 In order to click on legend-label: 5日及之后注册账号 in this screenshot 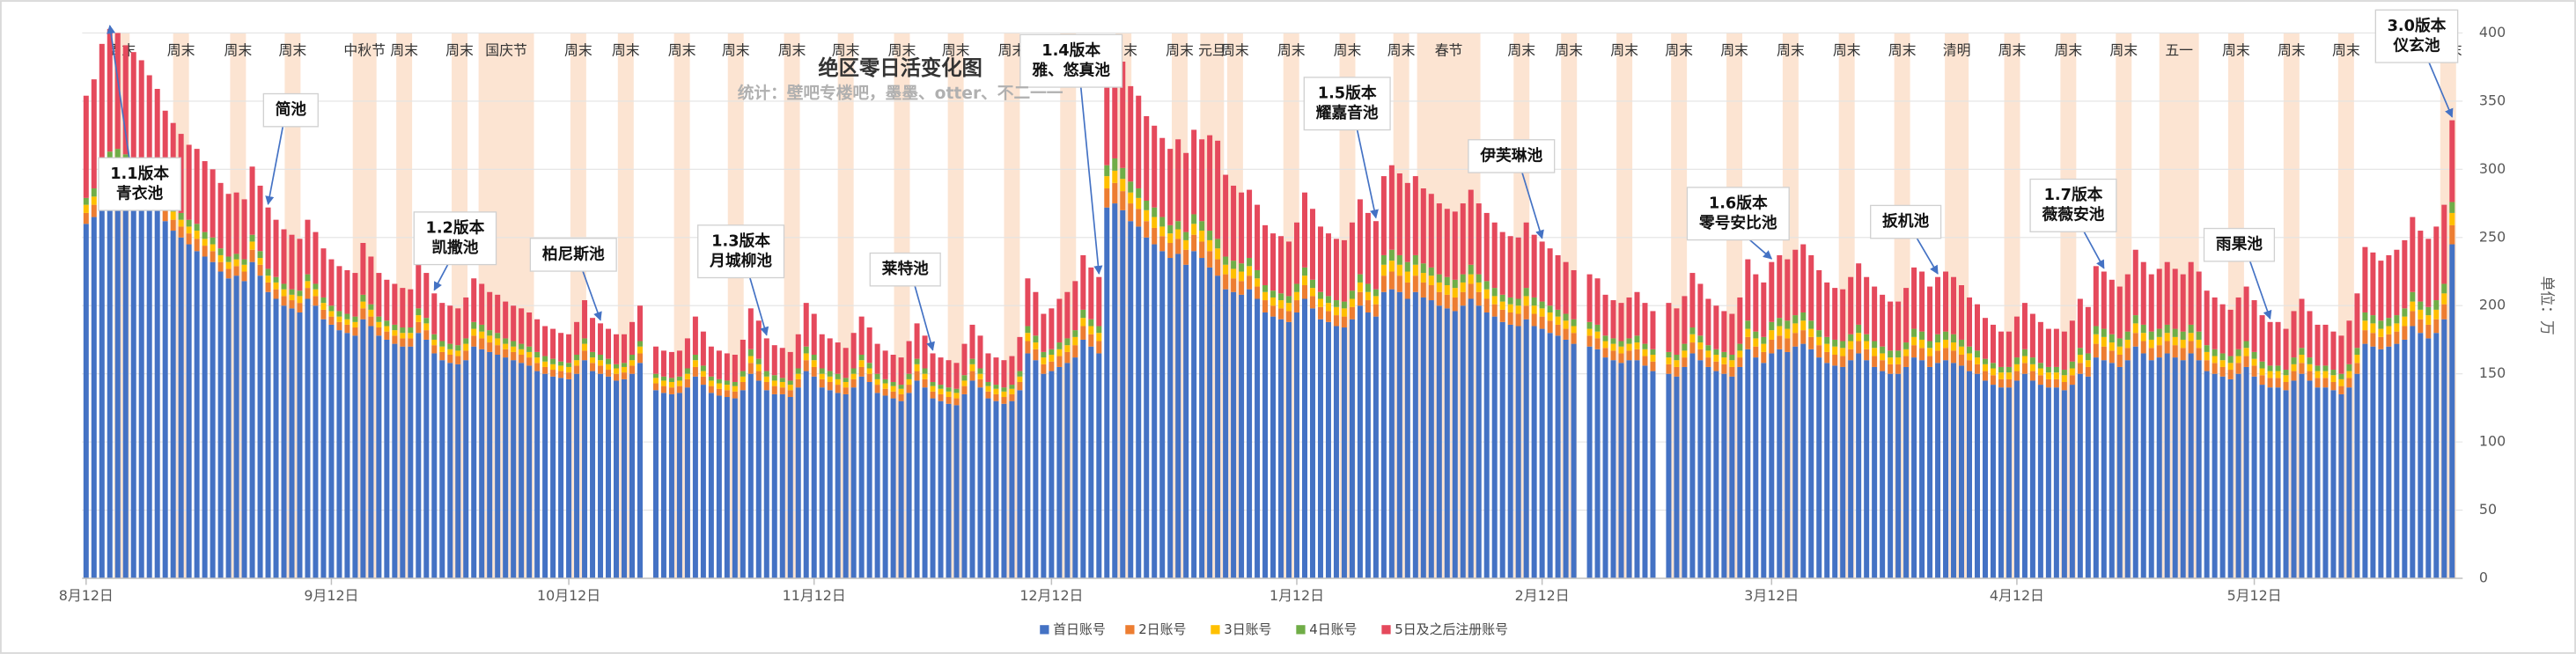, I will do `click(1451, 629)`.